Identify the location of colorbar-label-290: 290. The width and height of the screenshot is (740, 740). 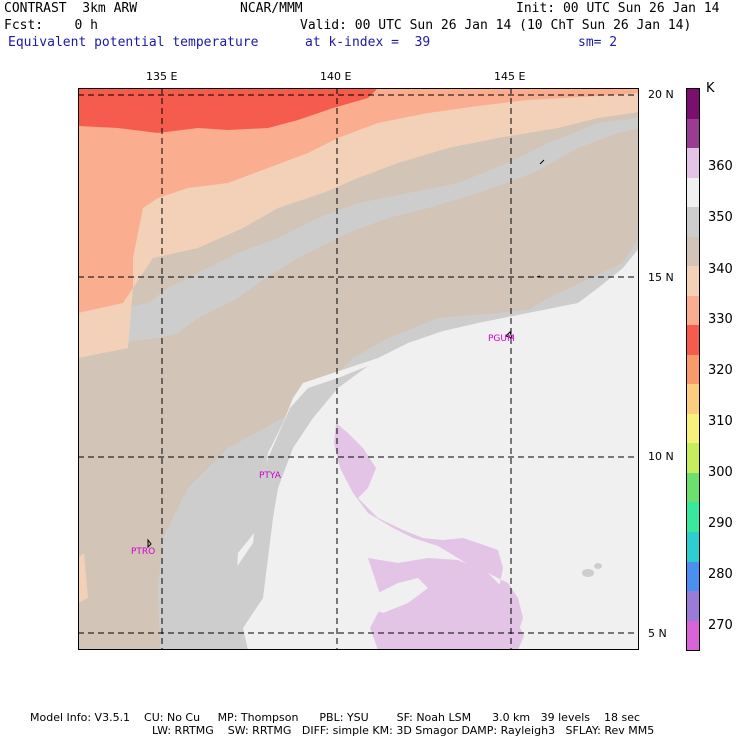
(720, 523).